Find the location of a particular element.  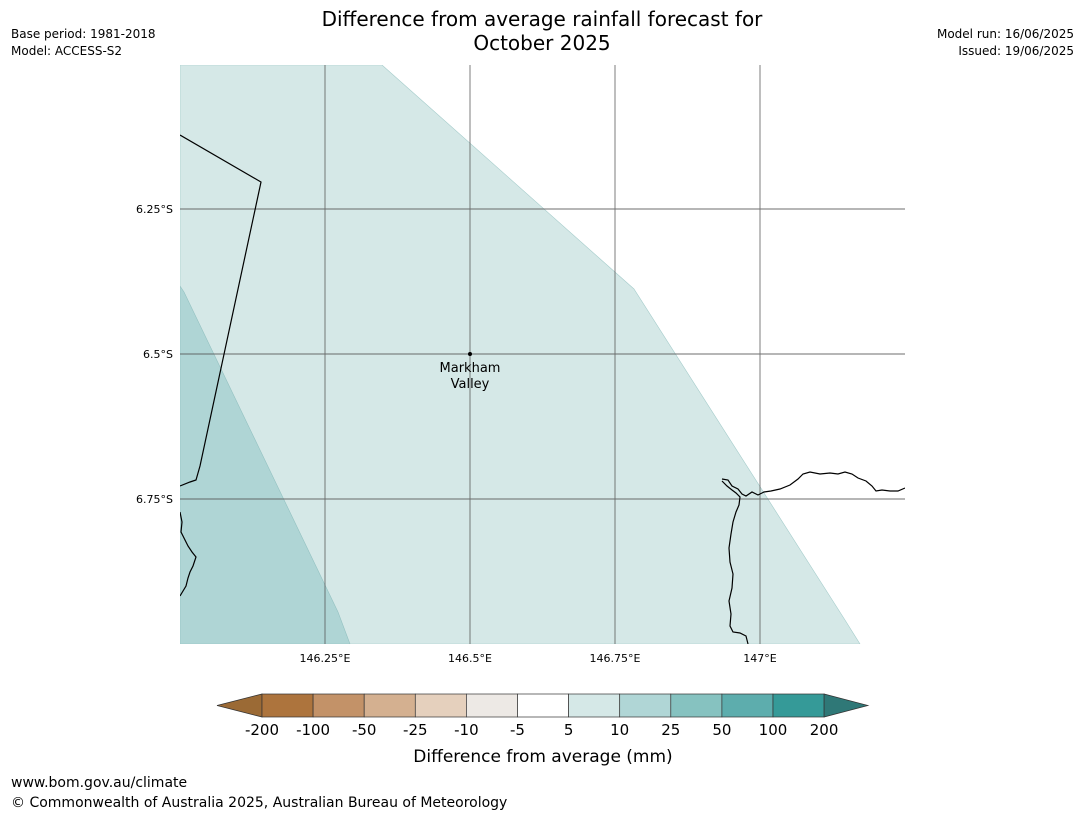

lat-labels: 6.25°S 6.5°S 6.75°S is located at coordinates (154, 354).